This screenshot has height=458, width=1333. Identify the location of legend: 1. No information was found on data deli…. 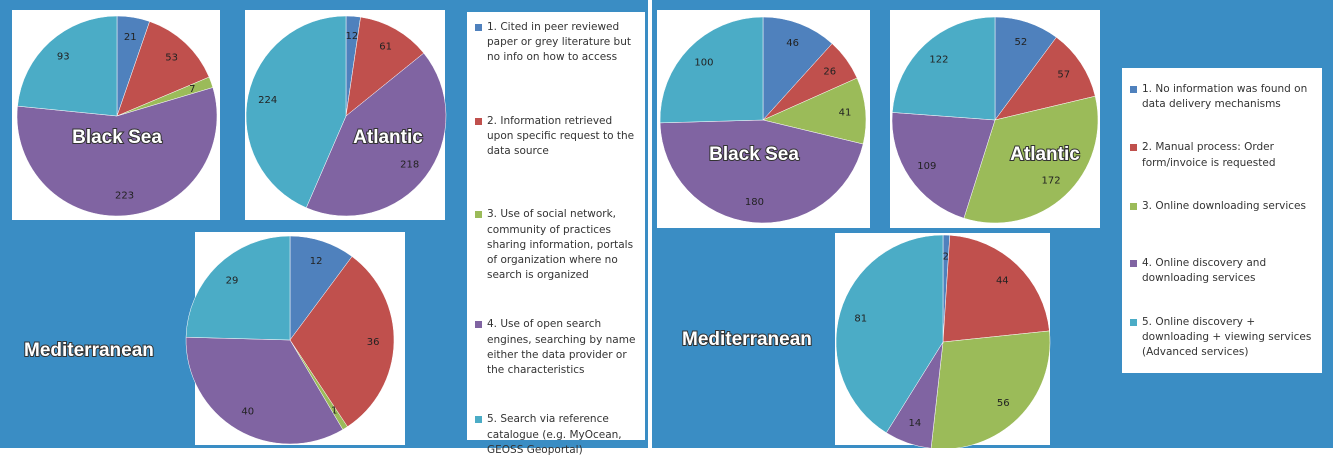
(1222, 220).